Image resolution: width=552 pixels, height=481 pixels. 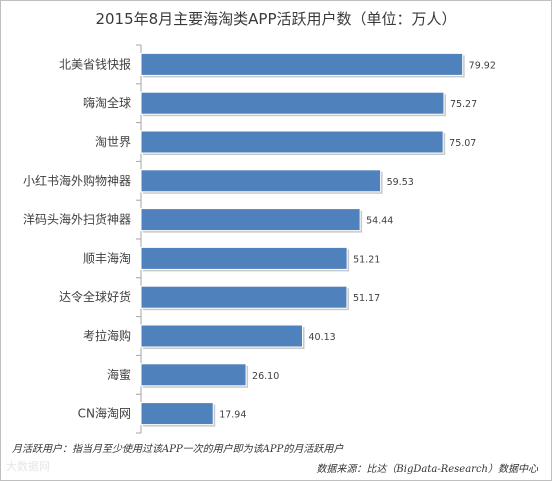 I want to click on category-label: 洋码头海外扫货神器, so click(x=77, y=219).